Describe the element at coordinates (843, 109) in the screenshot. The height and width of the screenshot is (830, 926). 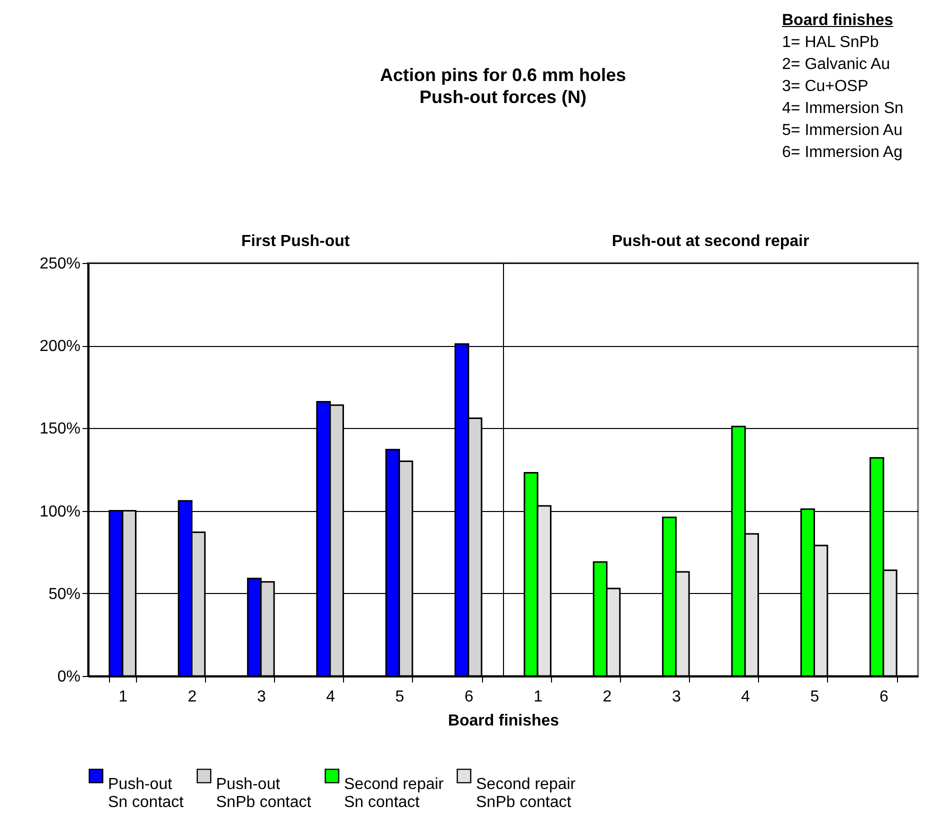
I see `text: 4= Immersion Sn` at that location.